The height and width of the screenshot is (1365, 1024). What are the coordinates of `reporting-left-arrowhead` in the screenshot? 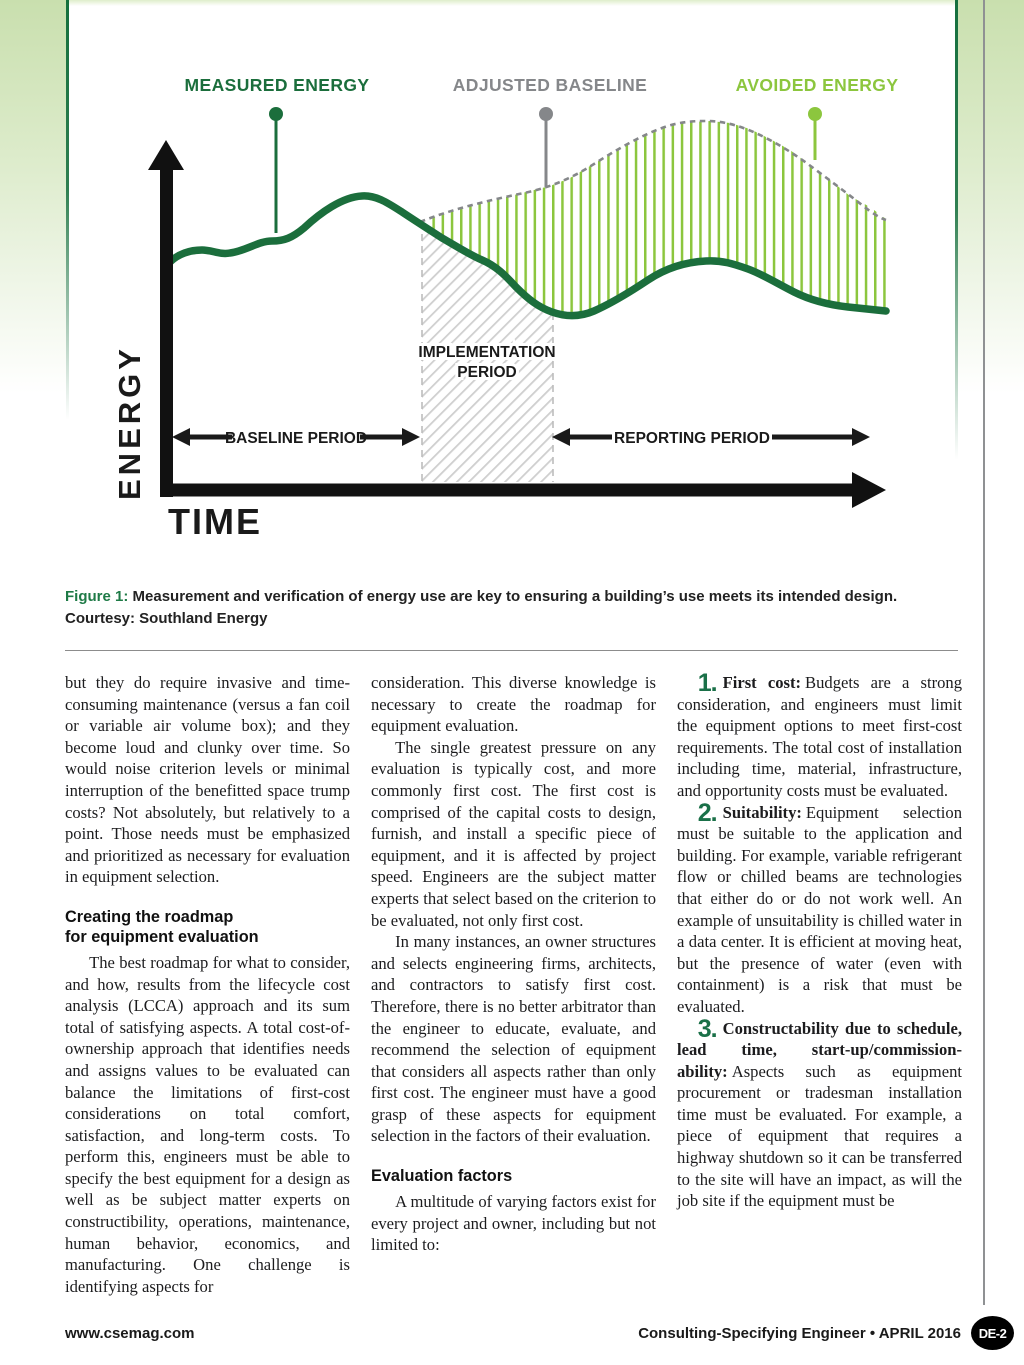 It's located at (561, 437).